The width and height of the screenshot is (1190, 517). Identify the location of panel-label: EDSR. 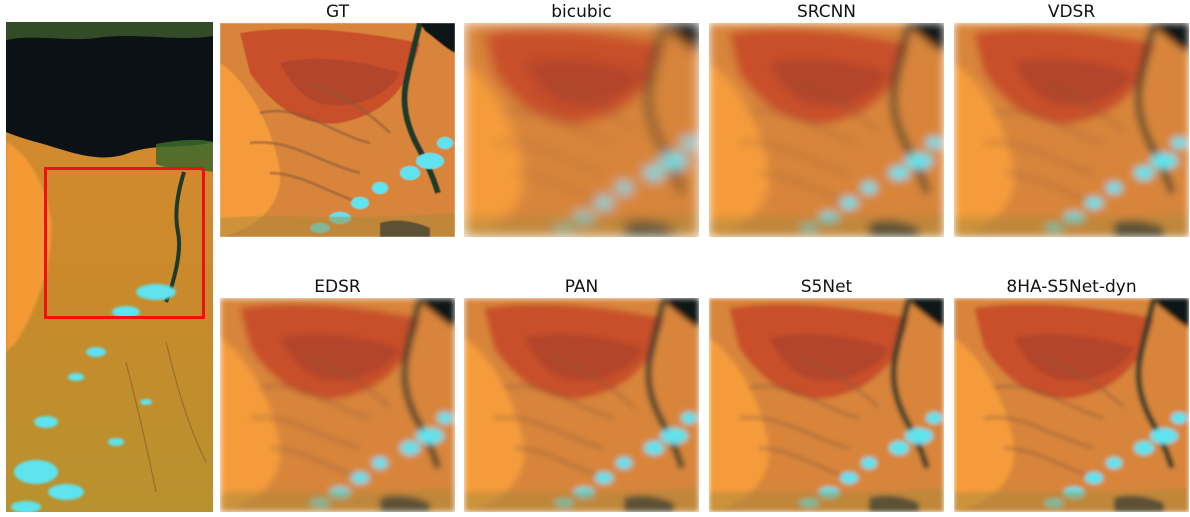
(337, 287).